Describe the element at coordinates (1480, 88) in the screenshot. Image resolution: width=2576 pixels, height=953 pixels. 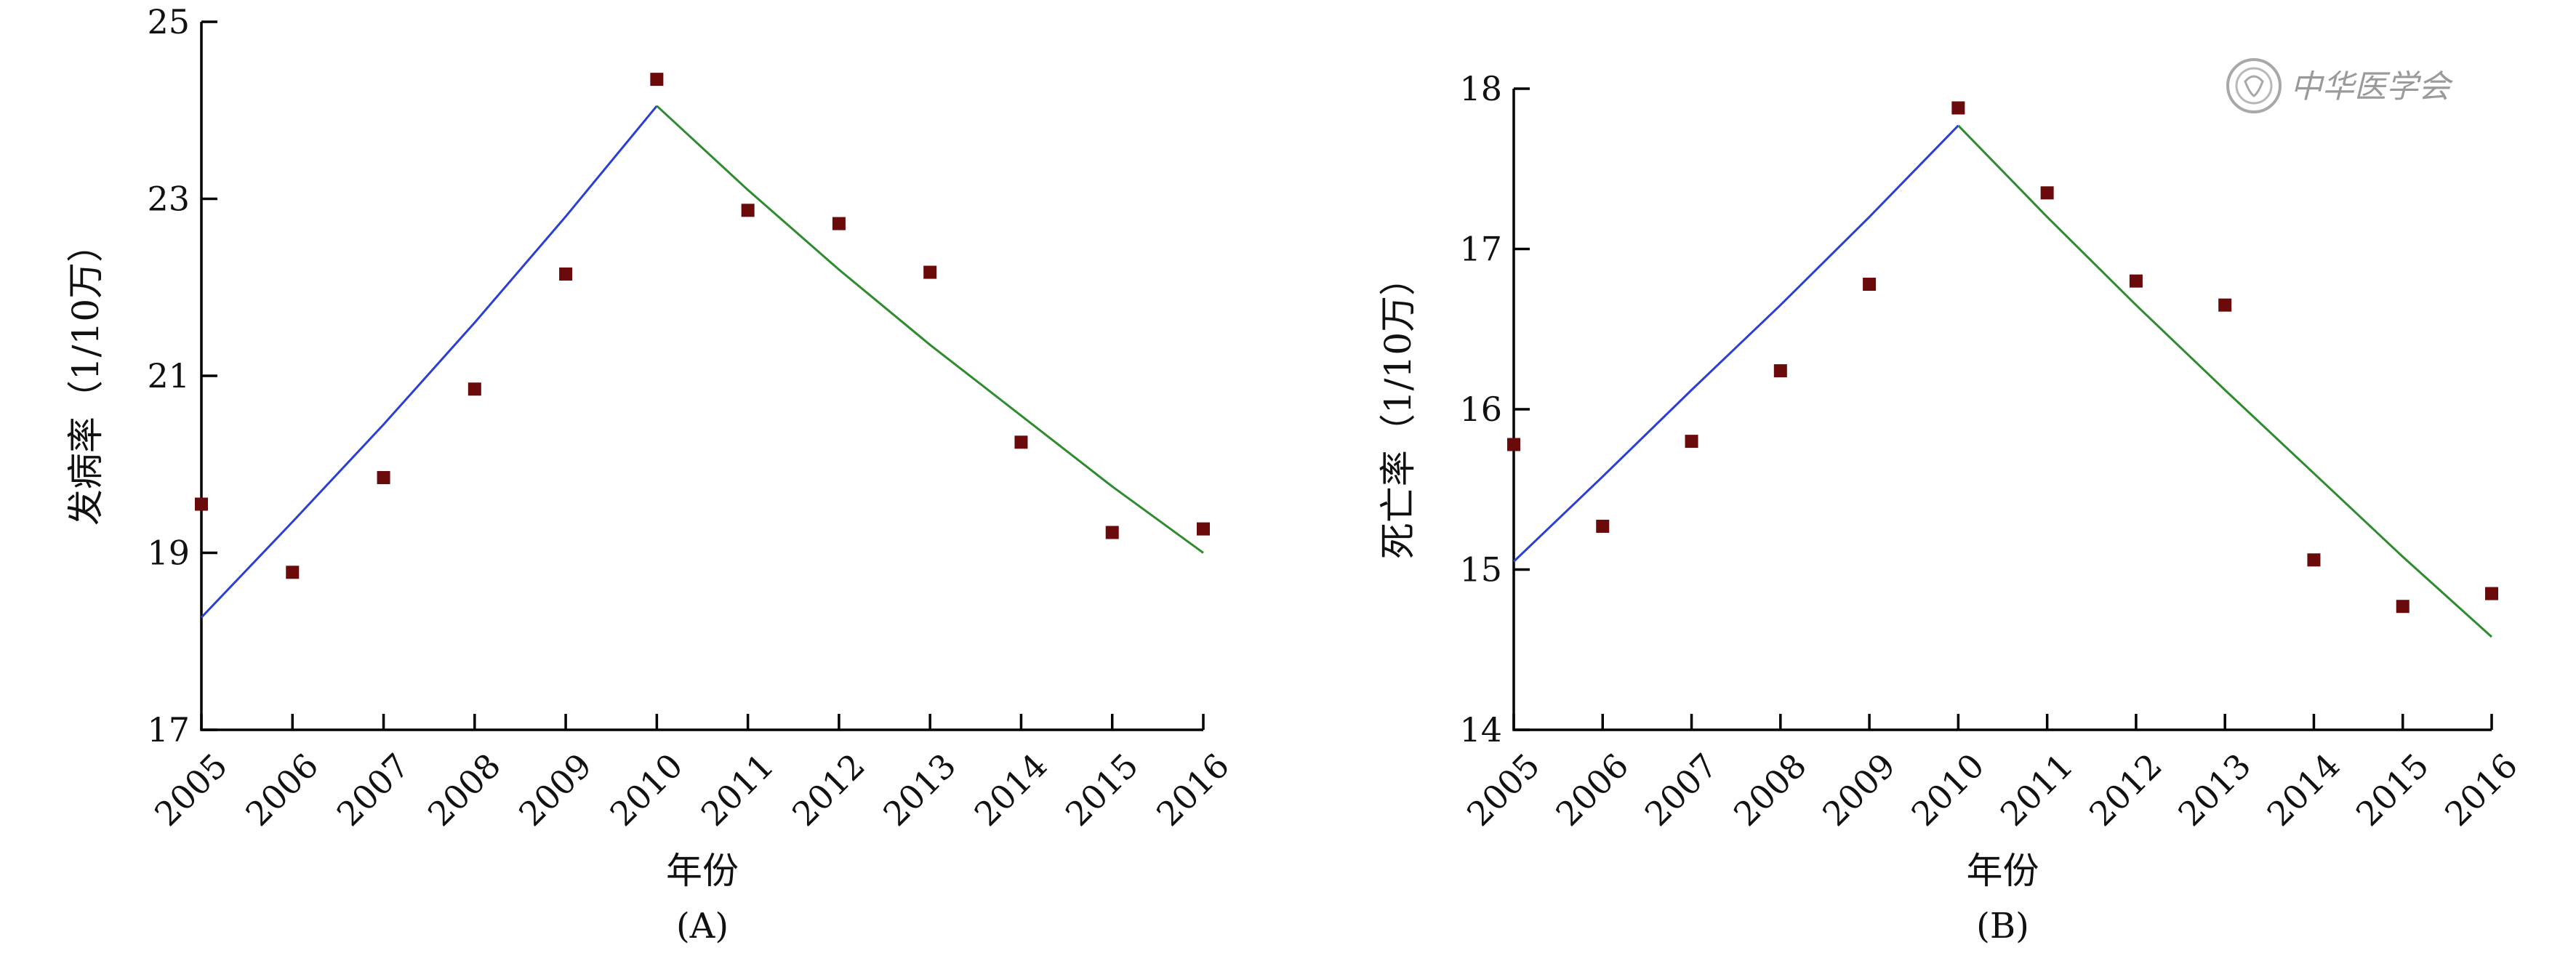
I see `y-tick-label: 18` at that location.